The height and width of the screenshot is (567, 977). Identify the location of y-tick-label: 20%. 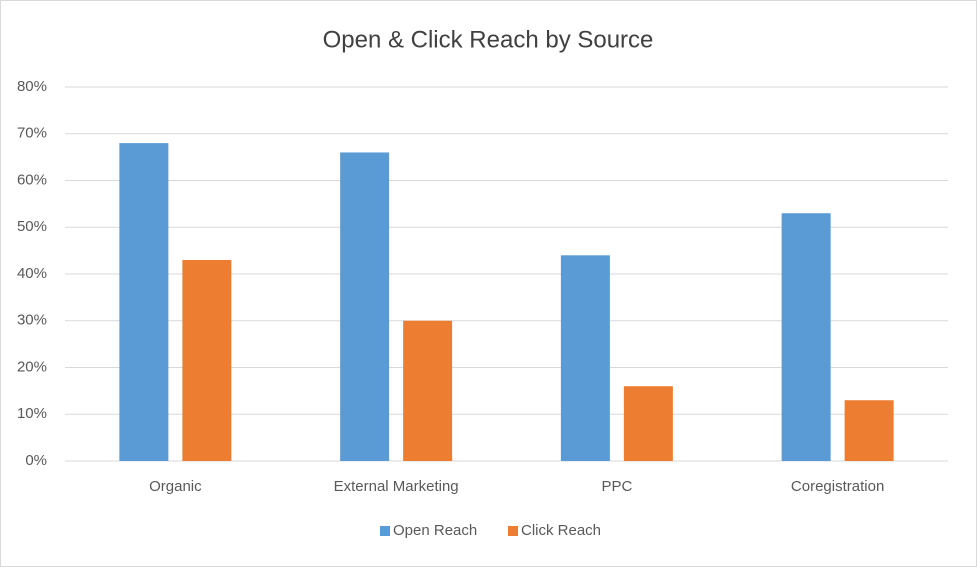
(32, 366).